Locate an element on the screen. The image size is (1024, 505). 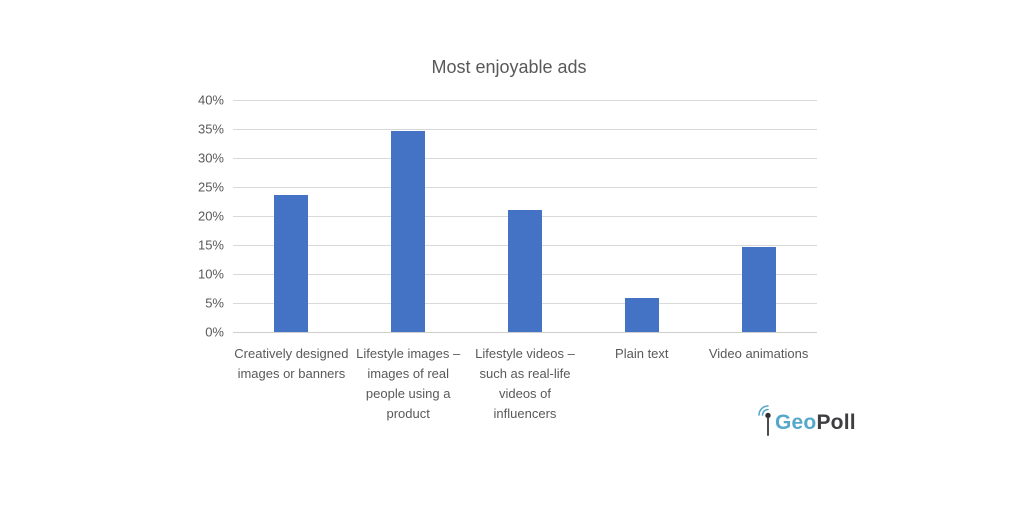
x-category-label-4: Video animations is located at coordinates (758, 353).